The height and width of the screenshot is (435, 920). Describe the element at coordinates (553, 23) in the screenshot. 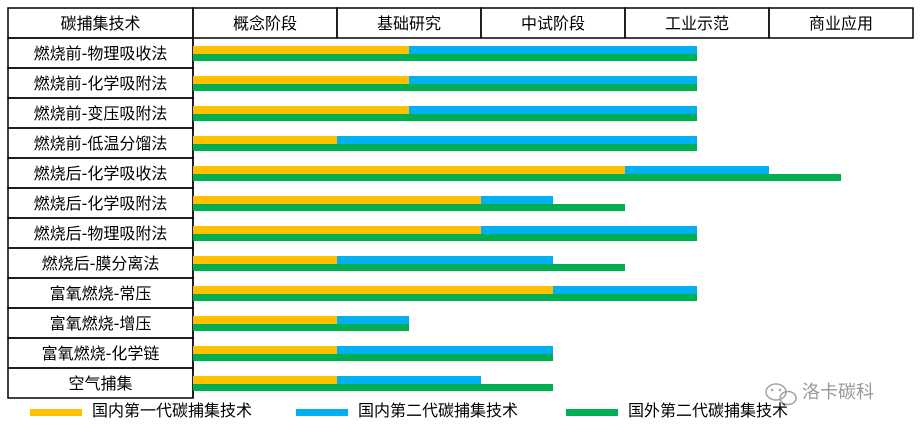

I see `stage-tick-label: 中试阶段` at that location.